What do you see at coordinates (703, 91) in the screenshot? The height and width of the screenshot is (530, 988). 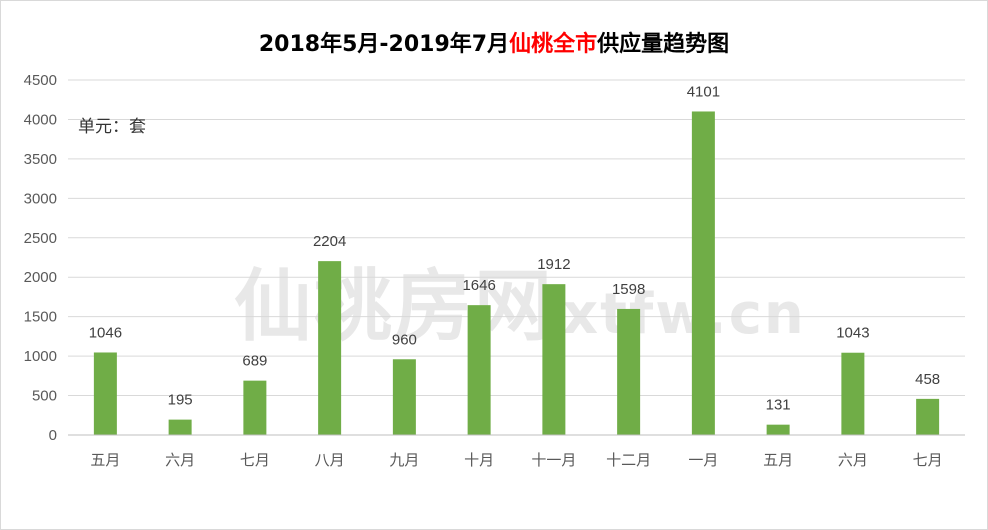 I see `data-label: 4101` at bounding box center [703, 91].